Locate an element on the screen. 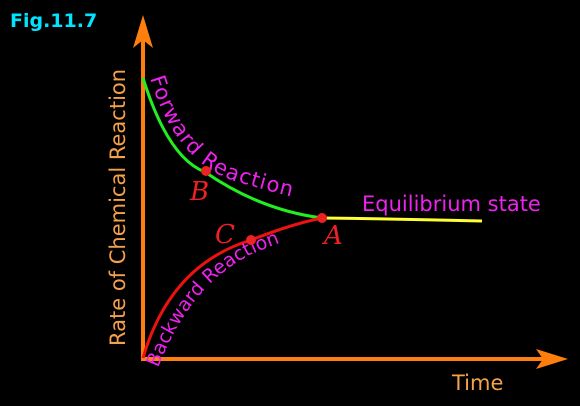  equilibrium-state-label: Equilibrium state is located at coordinates (451, 204).